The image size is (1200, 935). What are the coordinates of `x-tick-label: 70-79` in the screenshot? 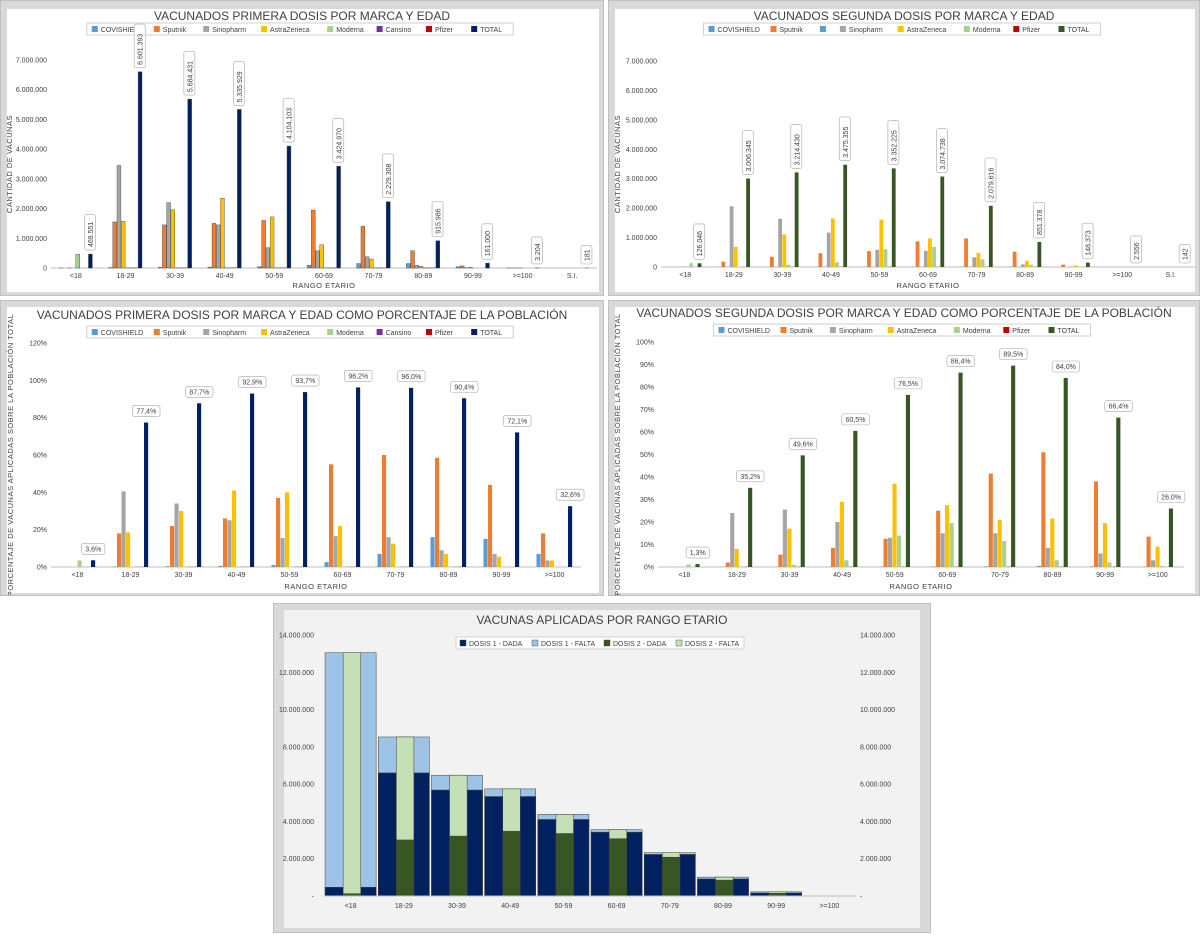 It's located at (396, 575).